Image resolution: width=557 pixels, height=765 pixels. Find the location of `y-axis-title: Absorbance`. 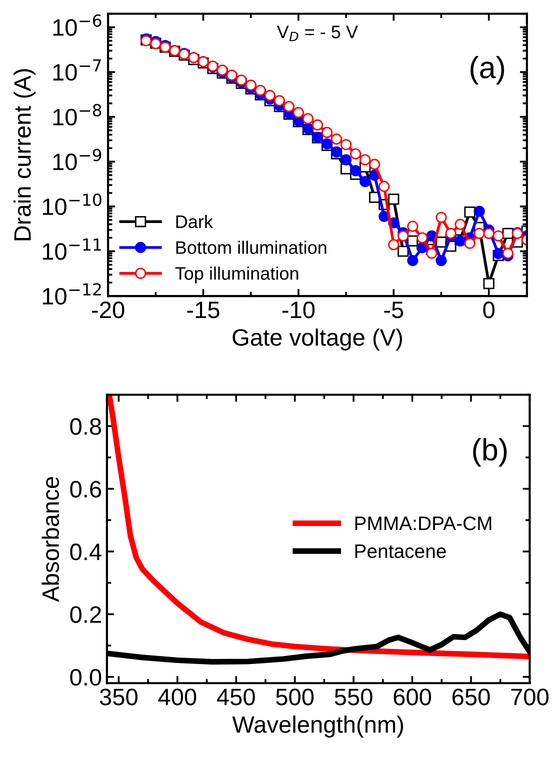

y-axis-title: Absorbance is located at coordinates (51, 539).